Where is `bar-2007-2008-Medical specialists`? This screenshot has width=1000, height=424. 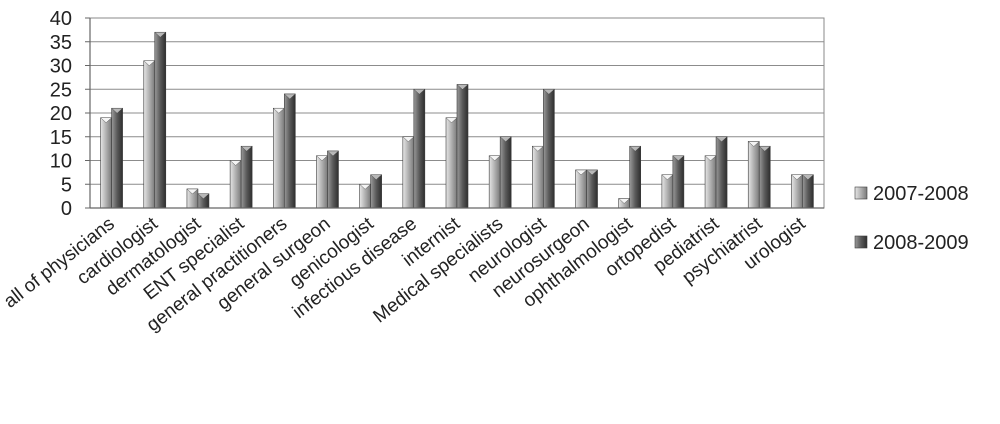 bar-2007-2008-Medical specialists is located at coordinates (494, 182).